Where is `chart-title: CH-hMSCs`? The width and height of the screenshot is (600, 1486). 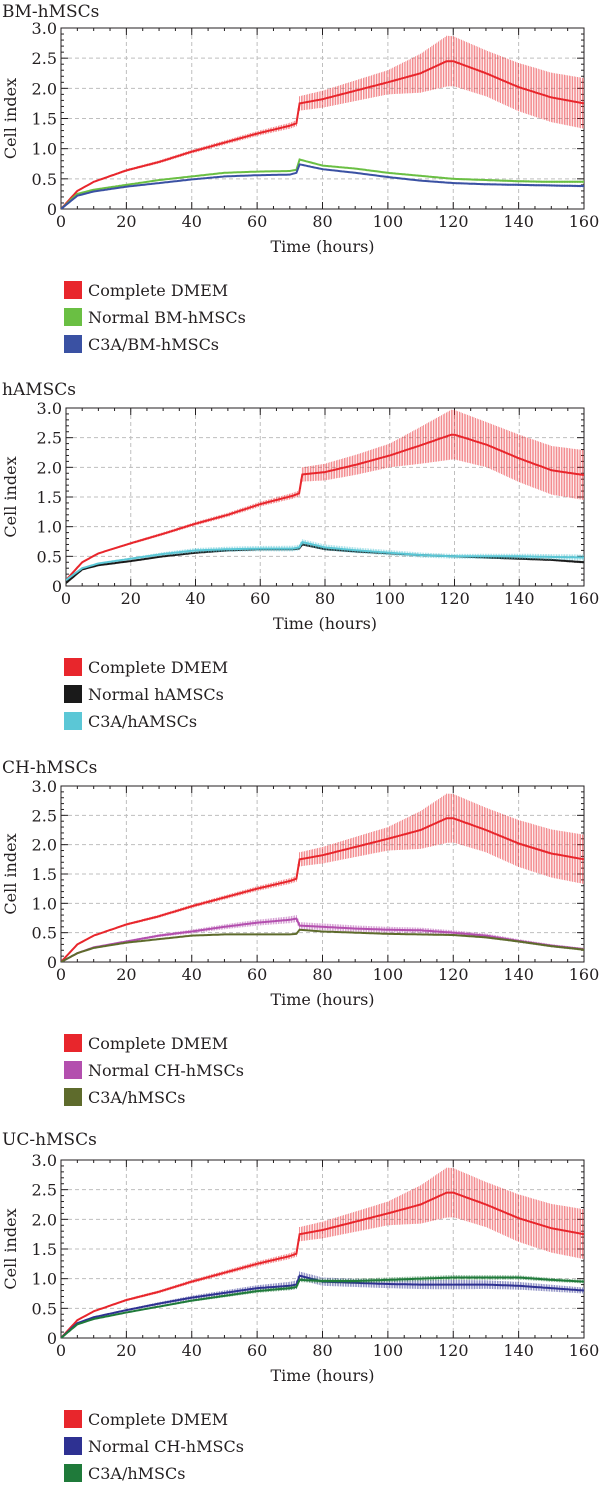 chart-title: CH-hMSCs is located at coordinates (49, 768).